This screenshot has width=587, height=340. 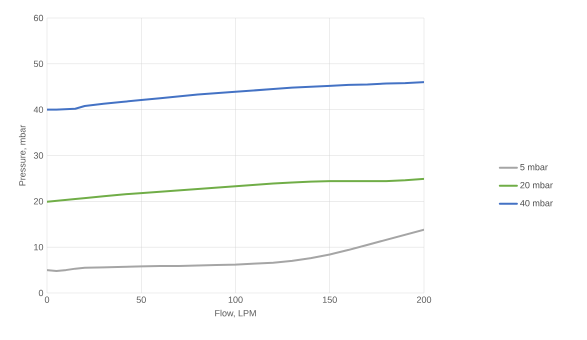 I want to click on y-tick-label: 40, so click(x=39, y=109).